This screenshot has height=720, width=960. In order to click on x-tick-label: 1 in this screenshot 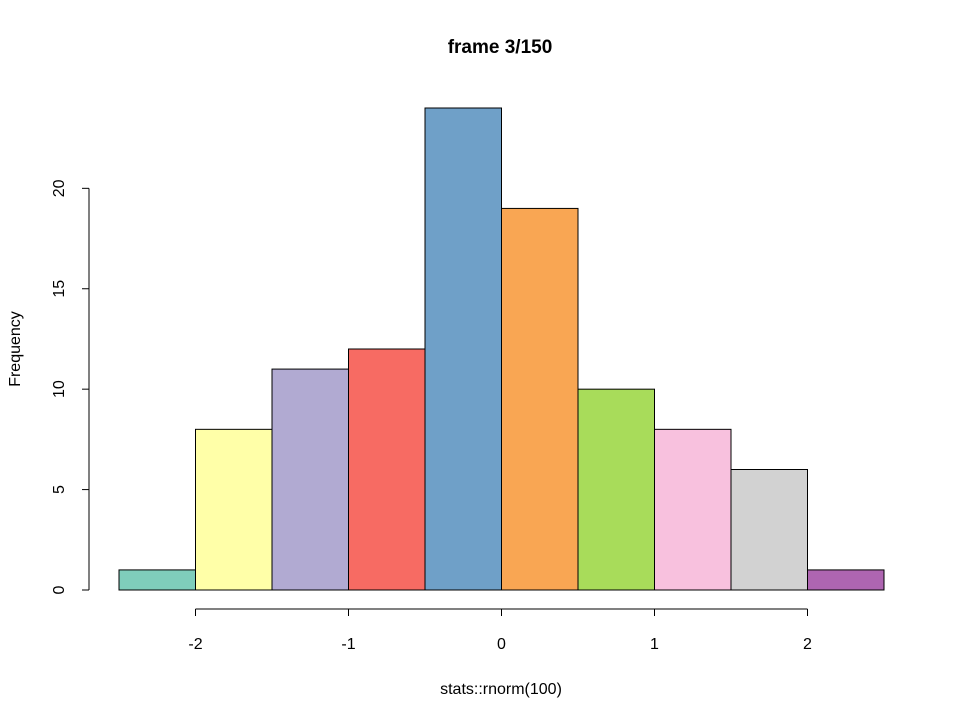, I will do `click(654, 644)`.